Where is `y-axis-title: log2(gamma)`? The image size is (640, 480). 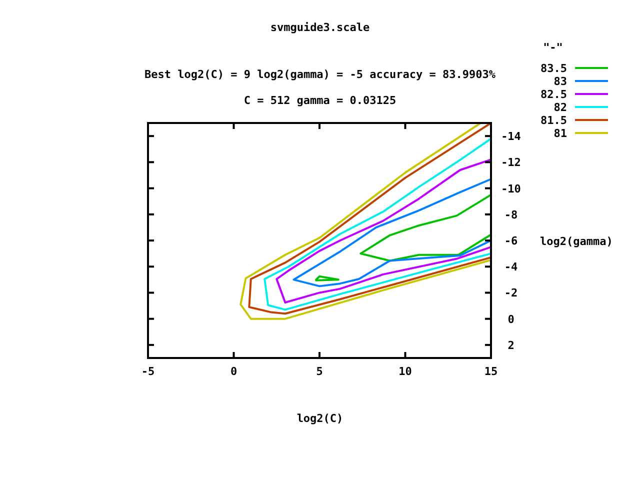 y-axis-title: log2(gamma) is located at coordinates (576, 241).